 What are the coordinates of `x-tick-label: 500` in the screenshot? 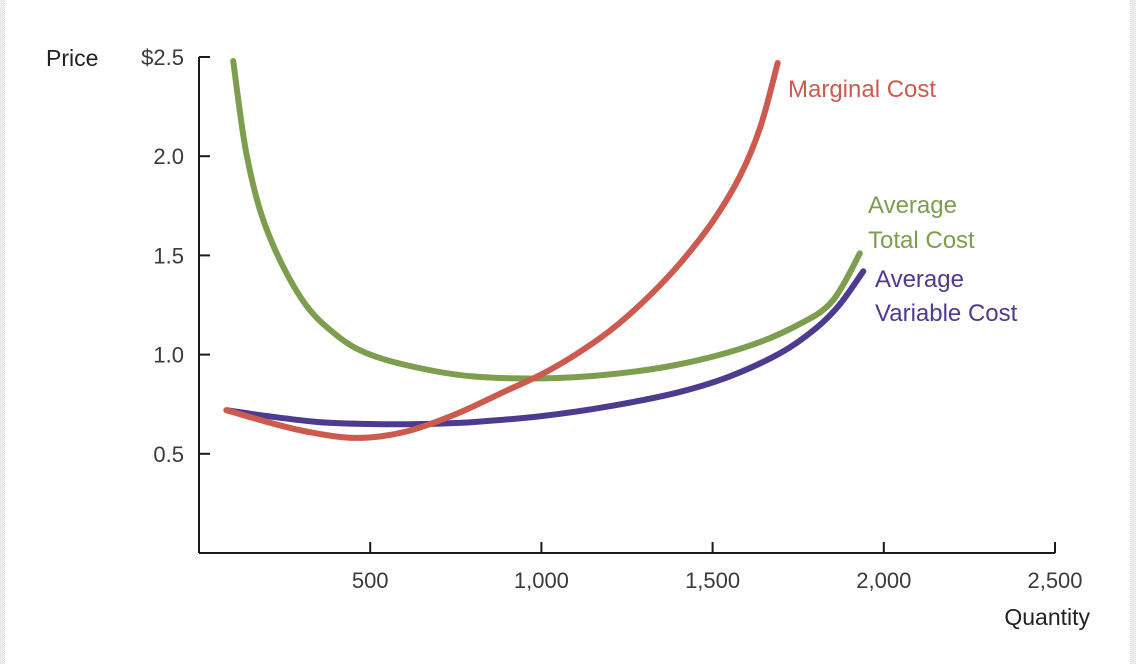 It's located at (370, 580).